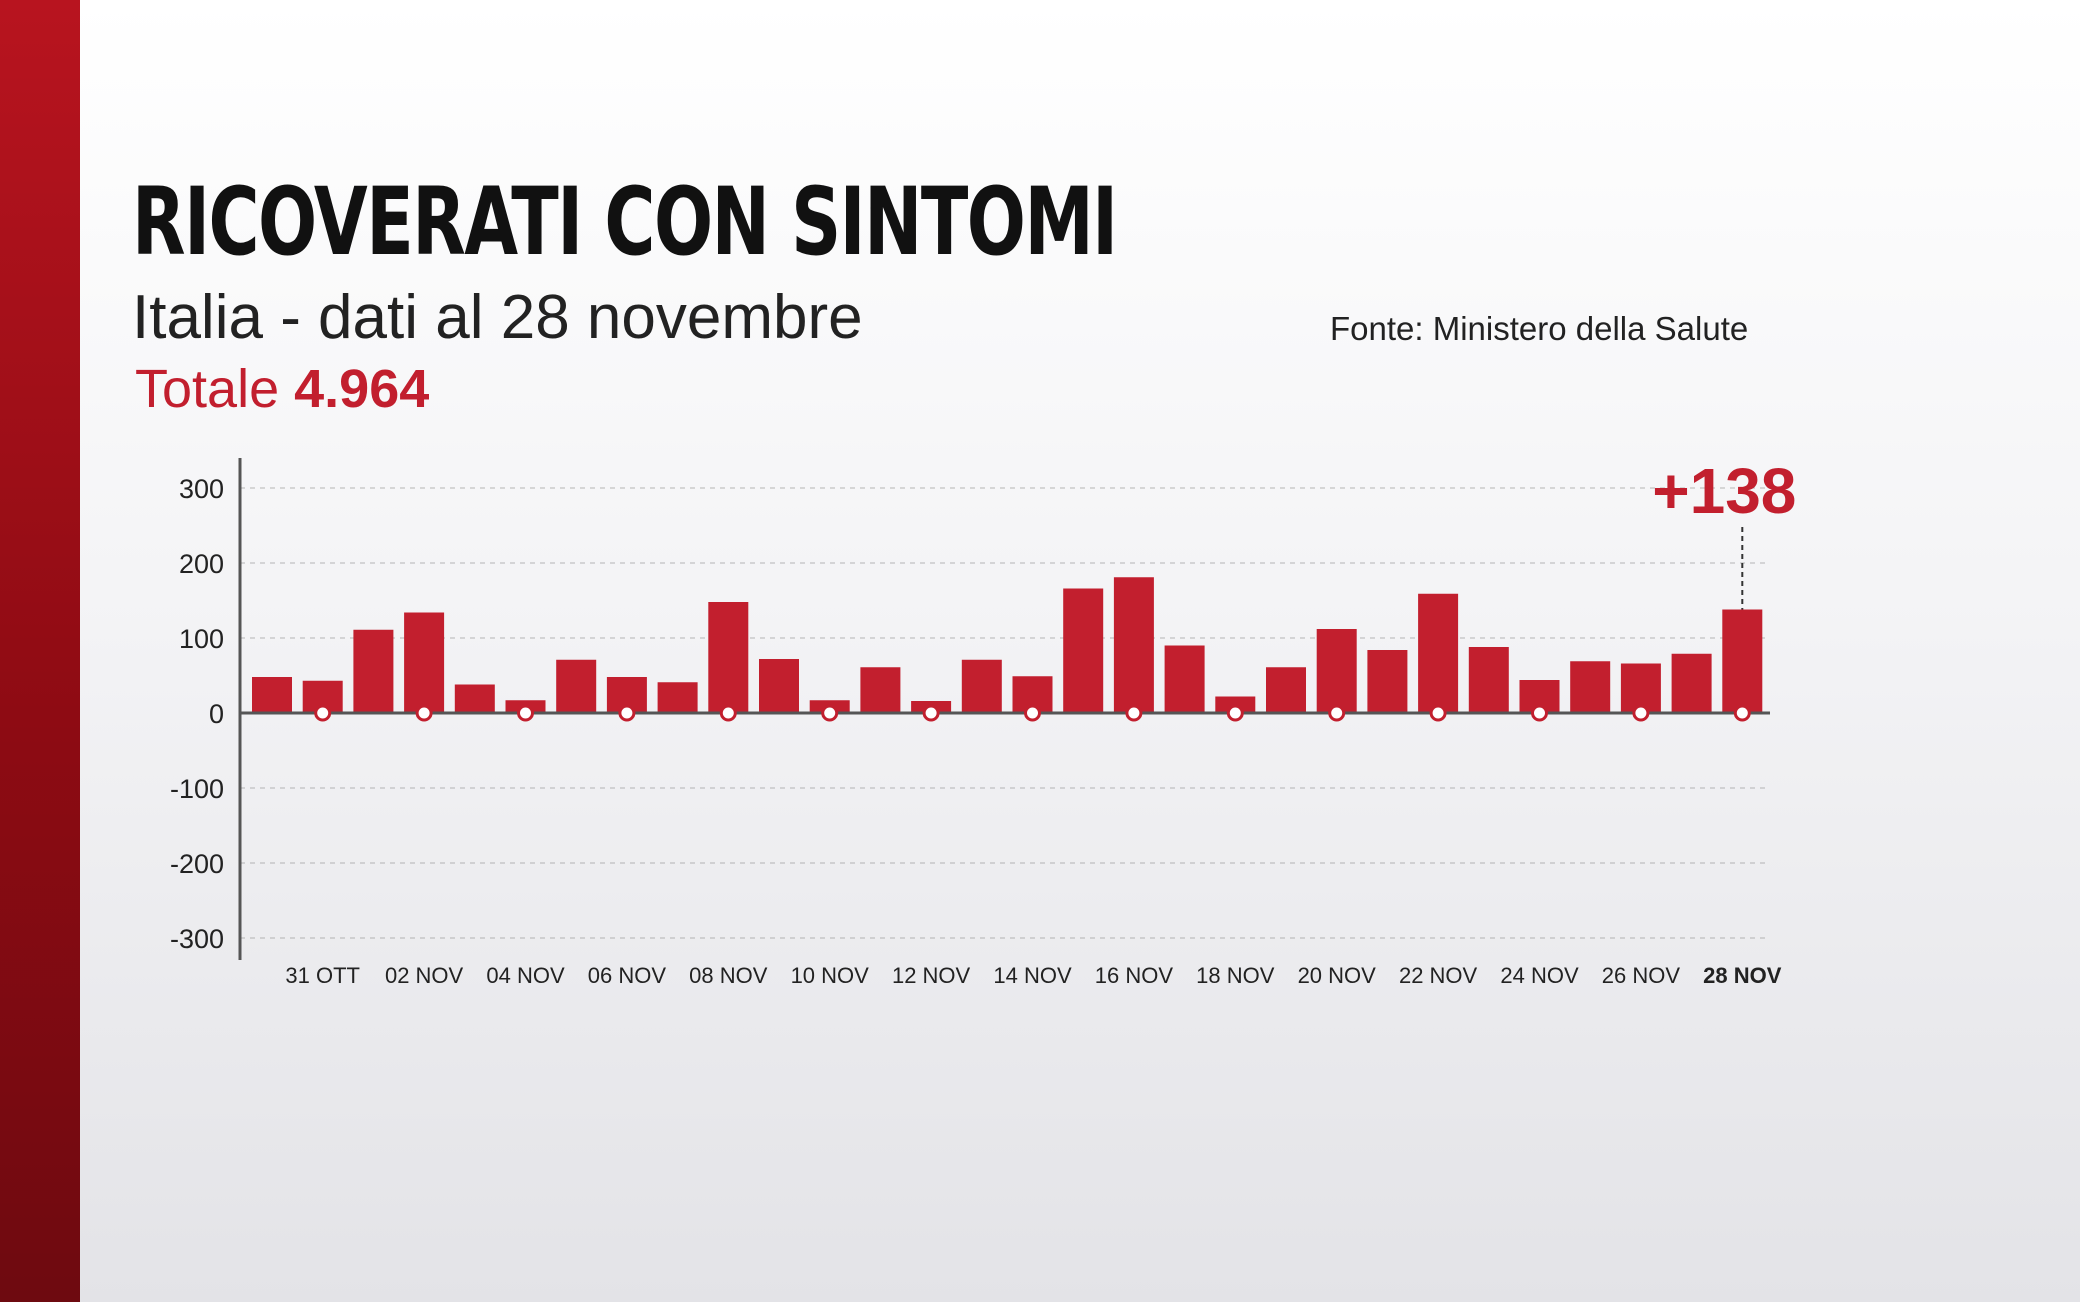  Describe the element at coordinates (197, 939) in the screenshot. I see `y-tick-label: -300` at that location.